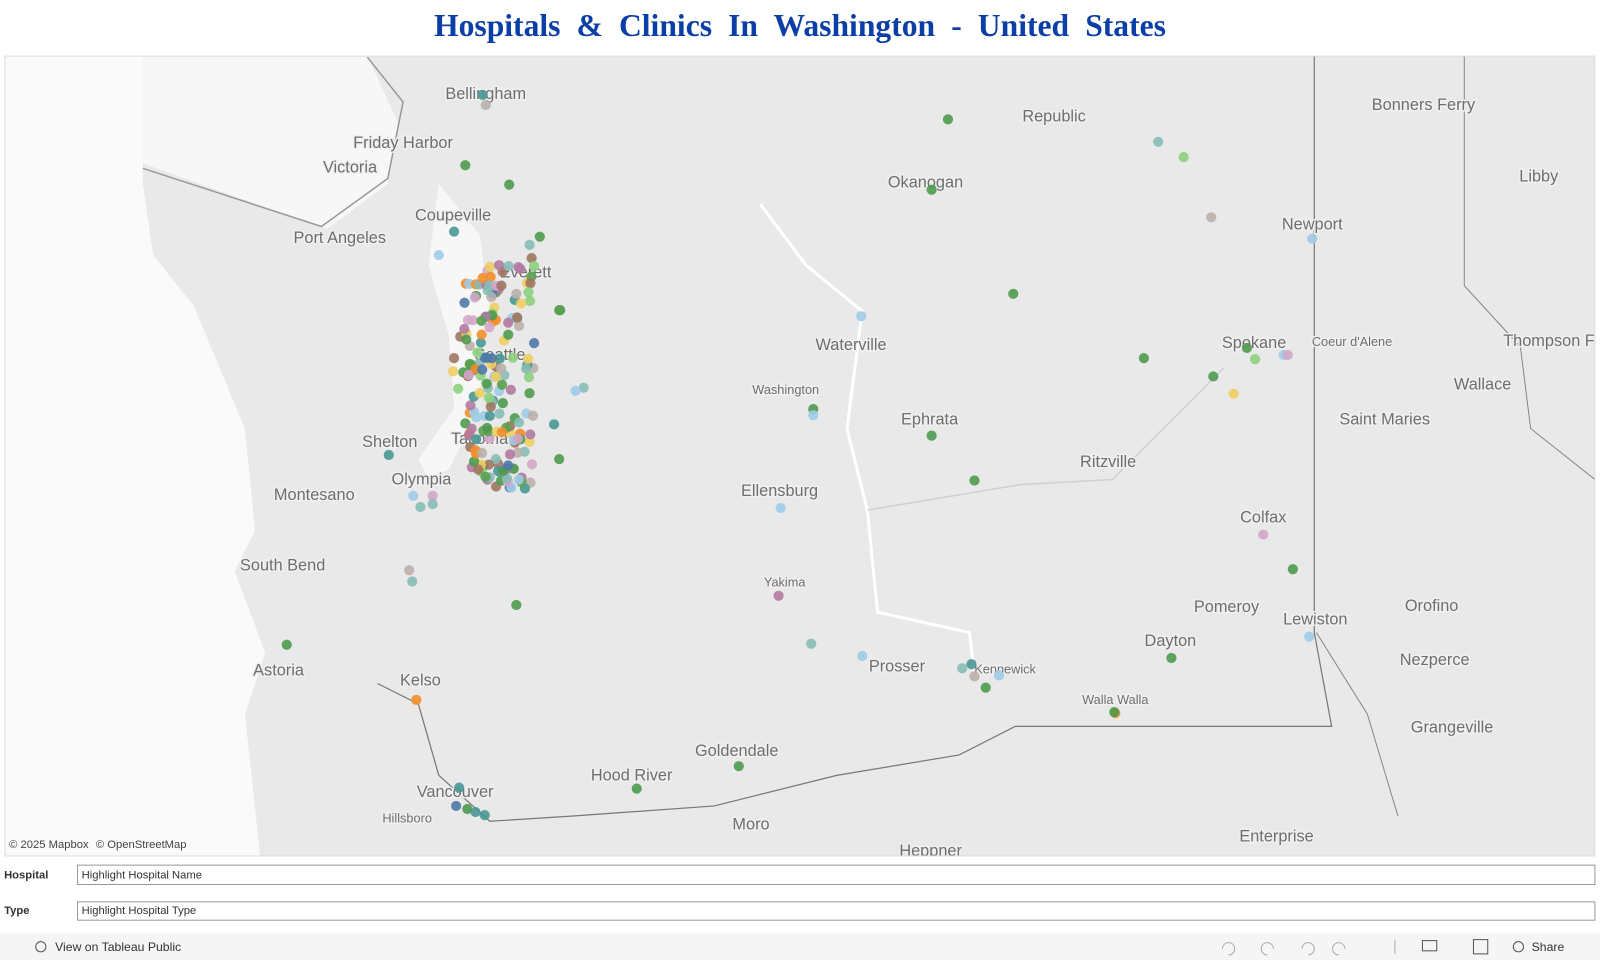  I want to click on filter-input, so click(836, 911).